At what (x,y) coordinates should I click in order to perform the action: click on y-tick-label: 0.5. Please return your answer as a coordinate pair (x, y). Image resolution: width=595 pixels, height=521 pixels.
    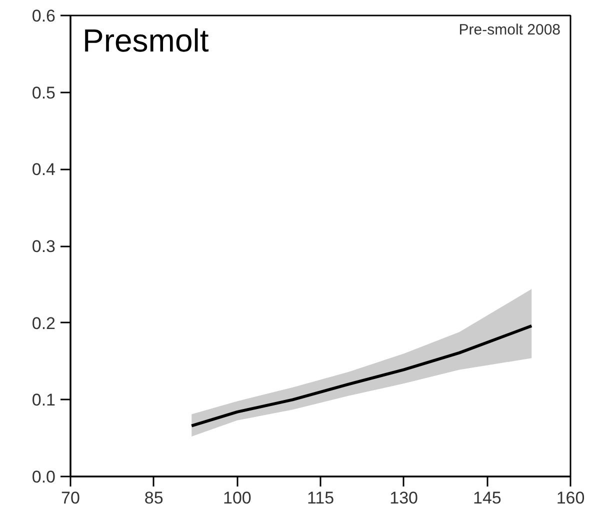
    Looking at the image, I should click on (44, 92).